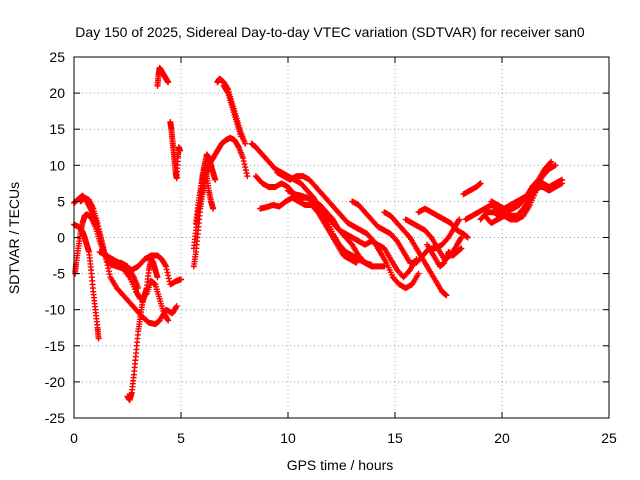  Describe the element at coordinates (340, 465) in the screenshot. I see `x-axis-label: GPS time / hours` at that location.